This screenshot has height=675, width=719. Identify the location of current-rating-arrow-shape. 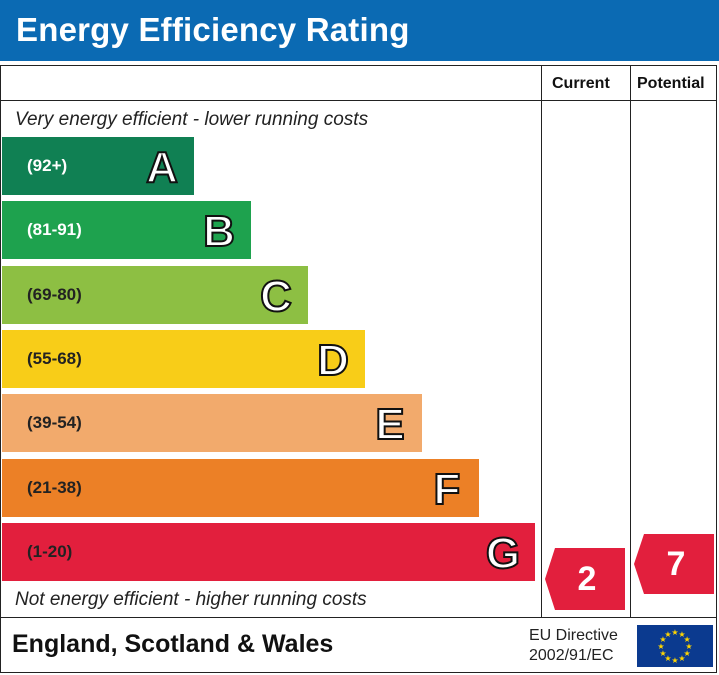
(585, 579).